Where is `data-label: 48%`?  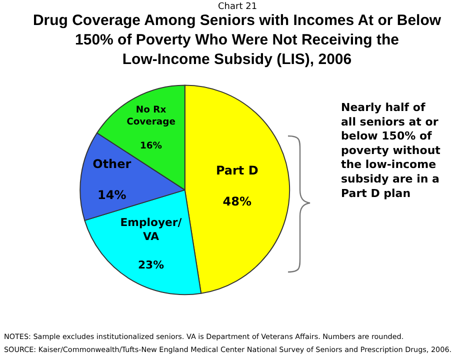 data-label: 48% is located at coordinates (237, 201).